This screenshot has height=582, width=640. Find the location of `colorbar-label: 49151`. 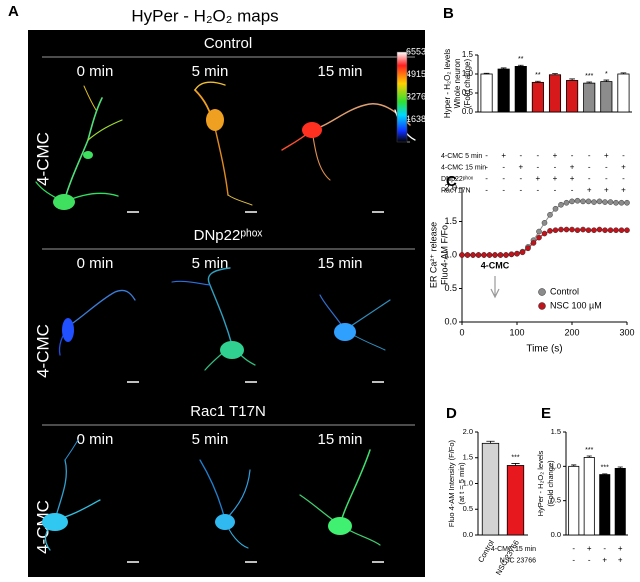

colorbar-label: 49151 is located at coordinates (418, 74).